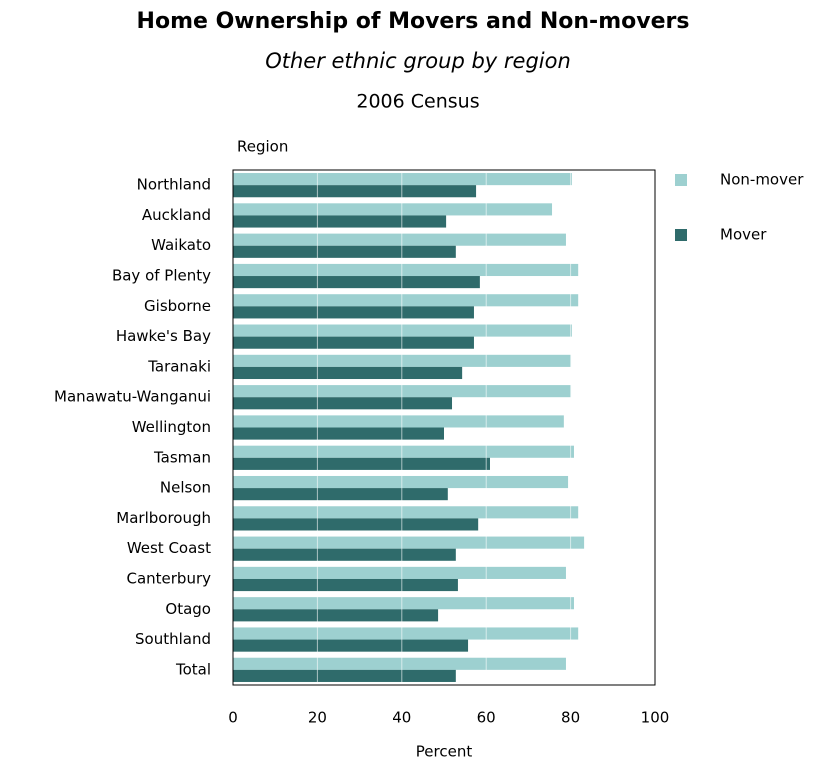 Image resolution: width=823 pixels, height=765 pixels. I want to click on x-tick-label: 40, so click(401, 718).